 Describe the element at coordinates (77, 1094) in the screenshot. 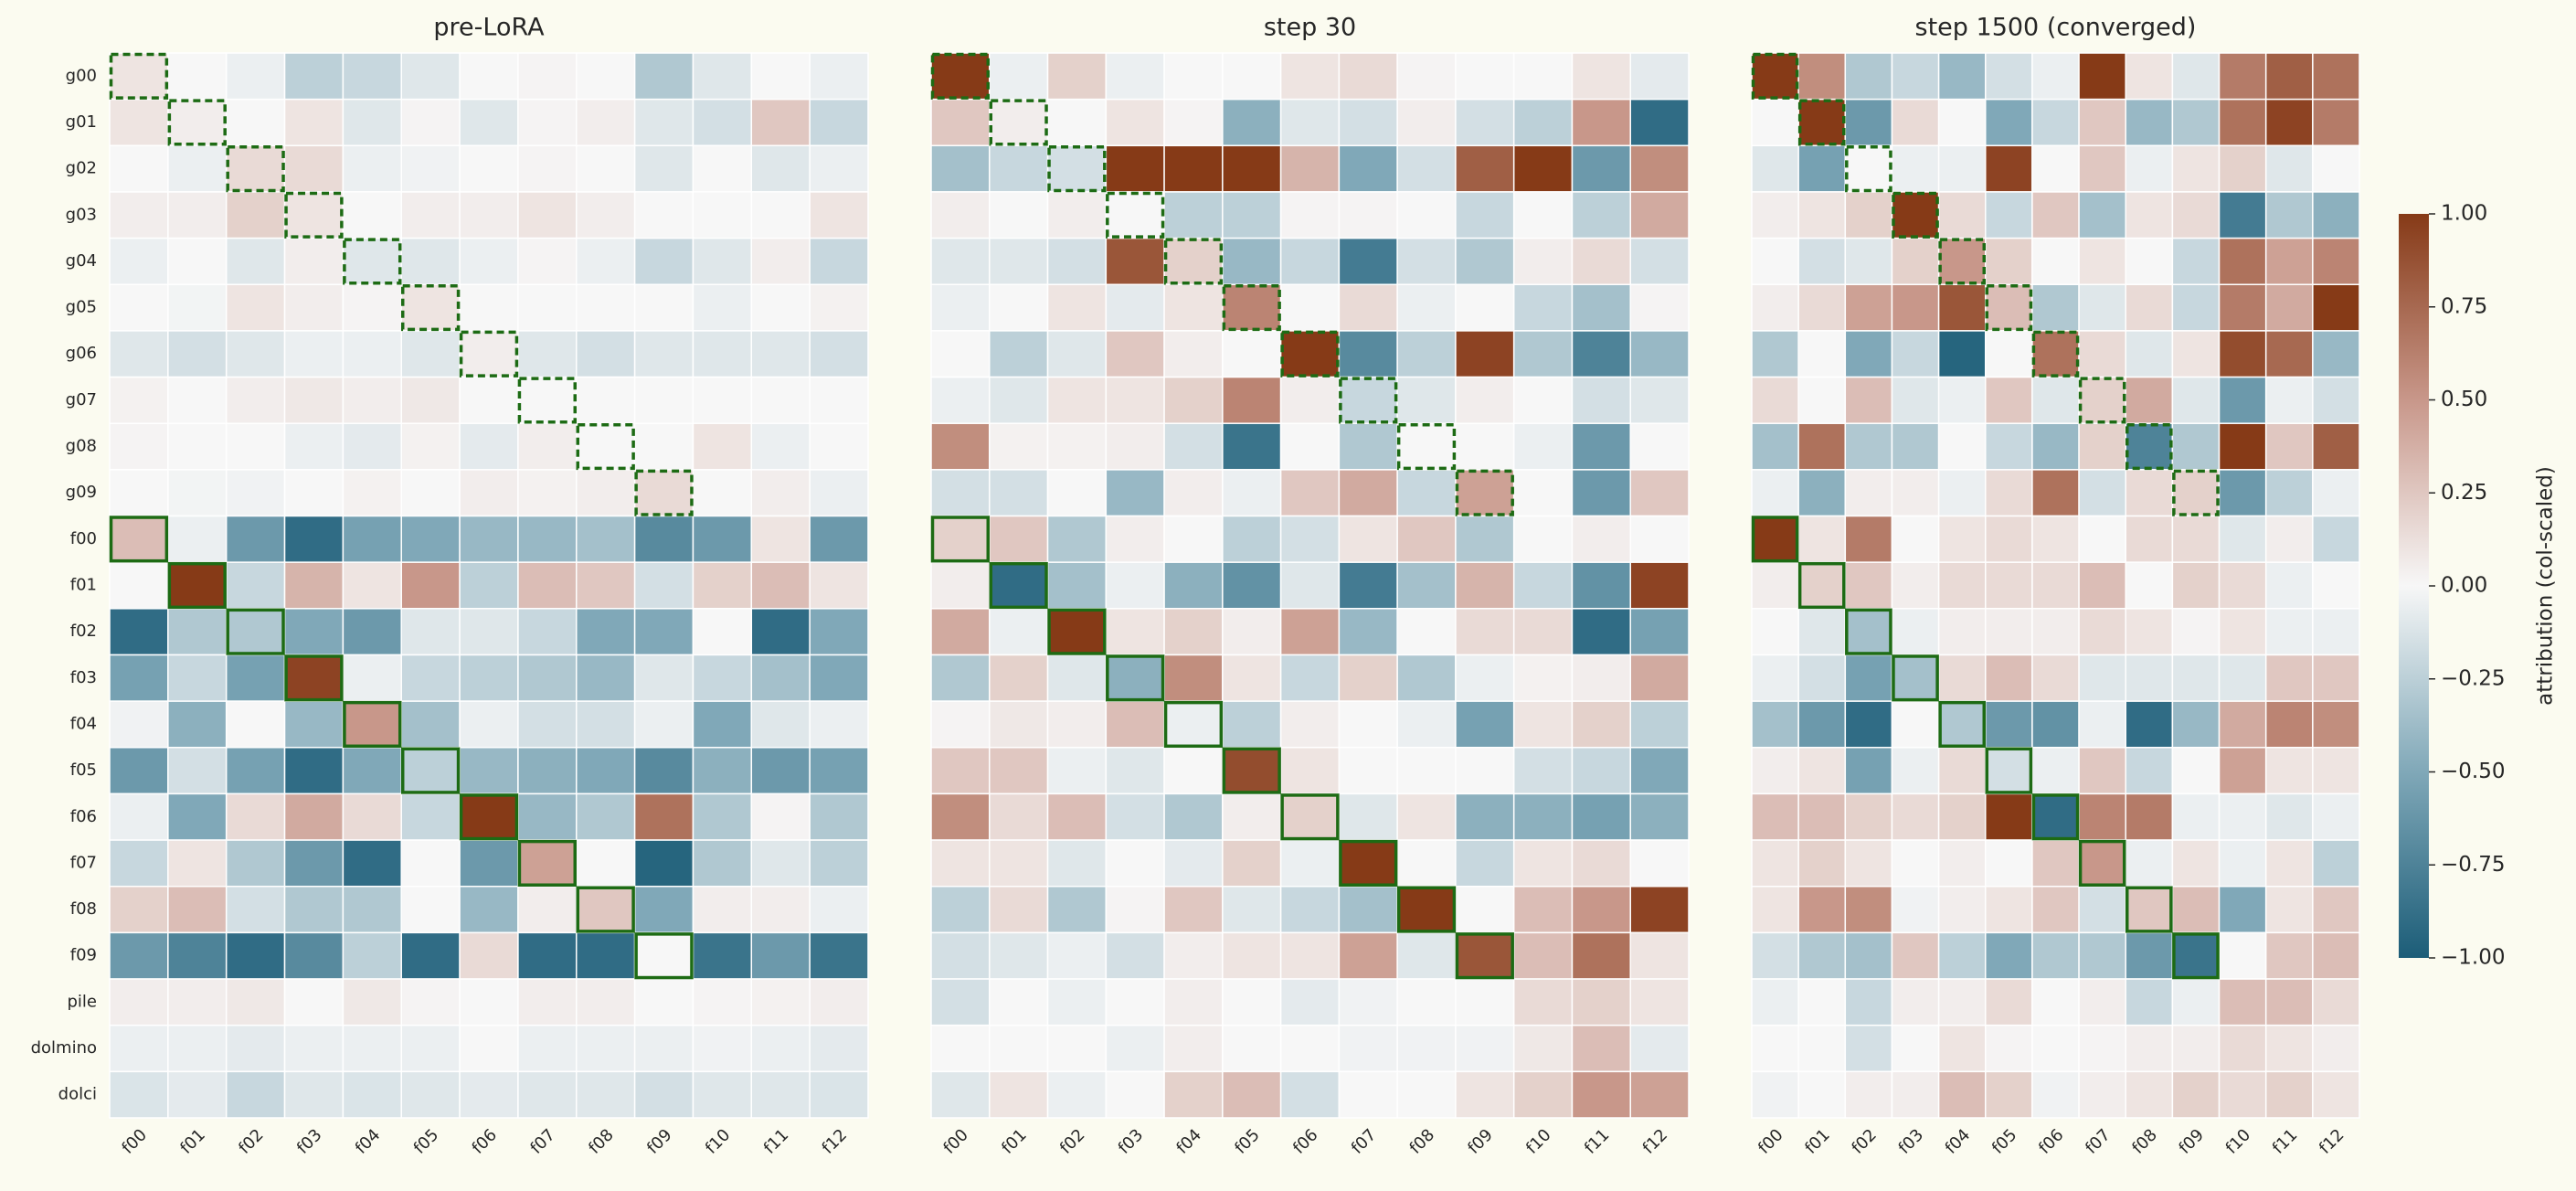

I see `y-tick-label: dolci` at that location.